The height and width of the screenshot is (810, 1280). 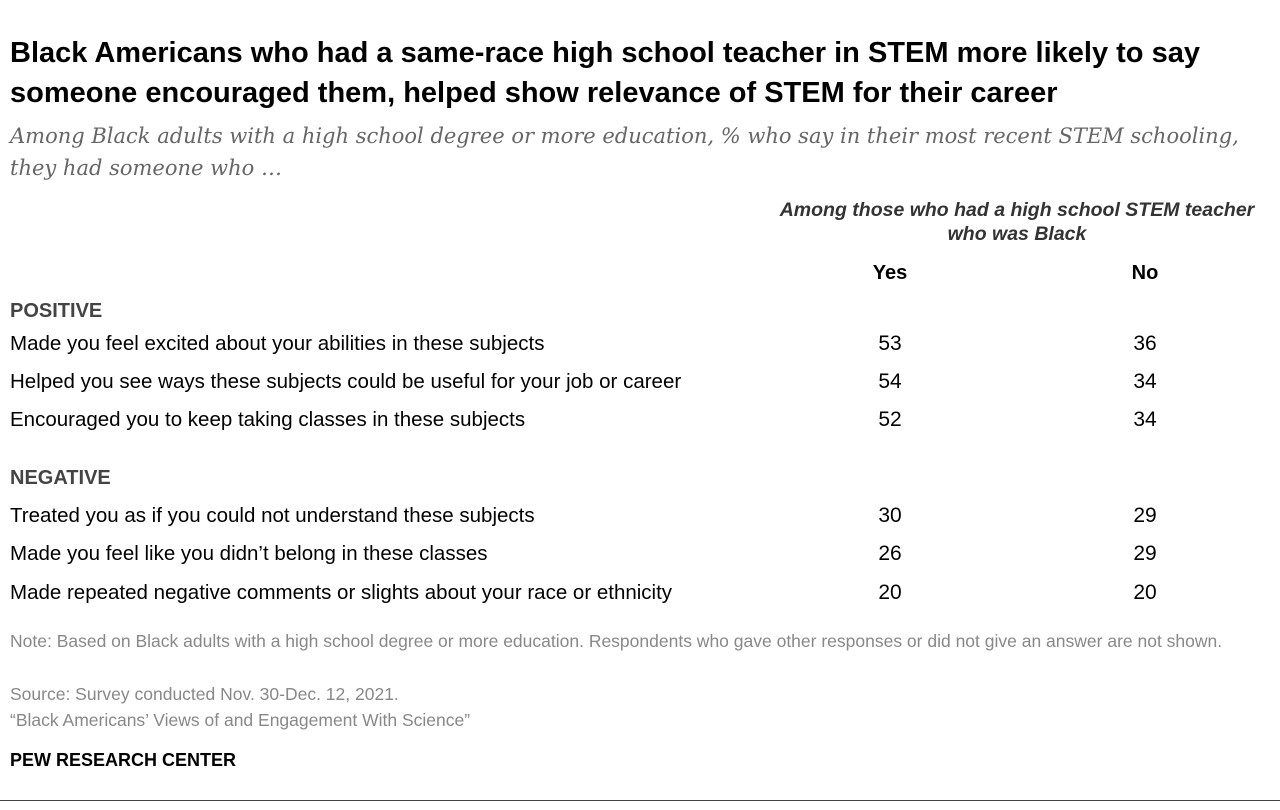 What do you see at coordinates (890, 592) in the screenshot?
I see `value-yes: 20` at bounding box center [890, 592].